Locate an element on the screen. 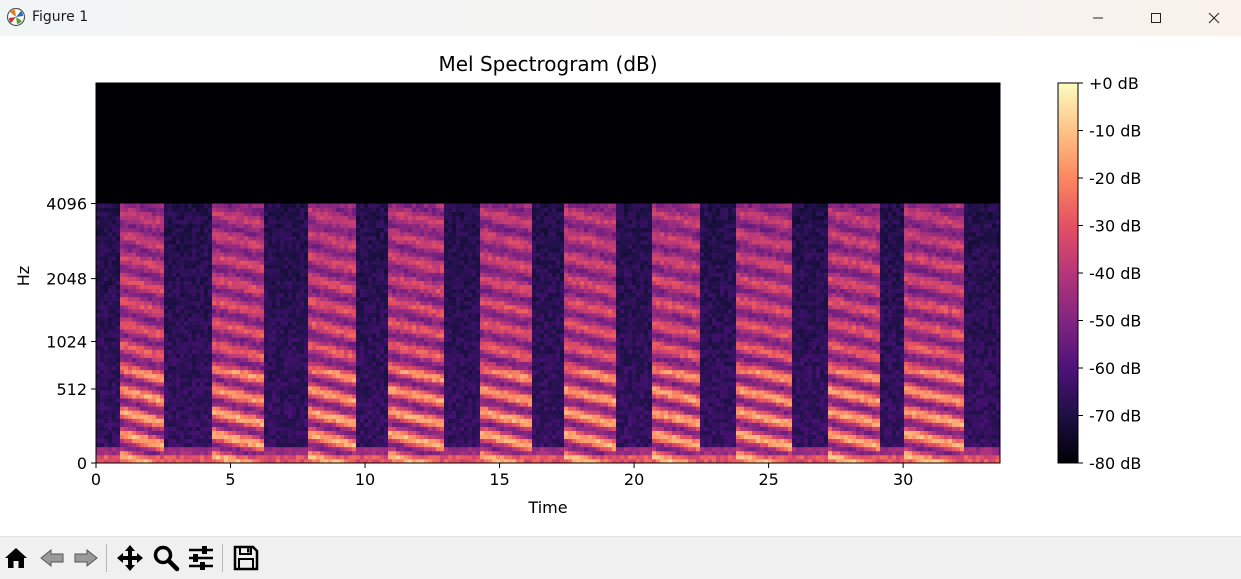 This screenshot has height=579, width=1241. save-button is located at coordinates (246, 558).